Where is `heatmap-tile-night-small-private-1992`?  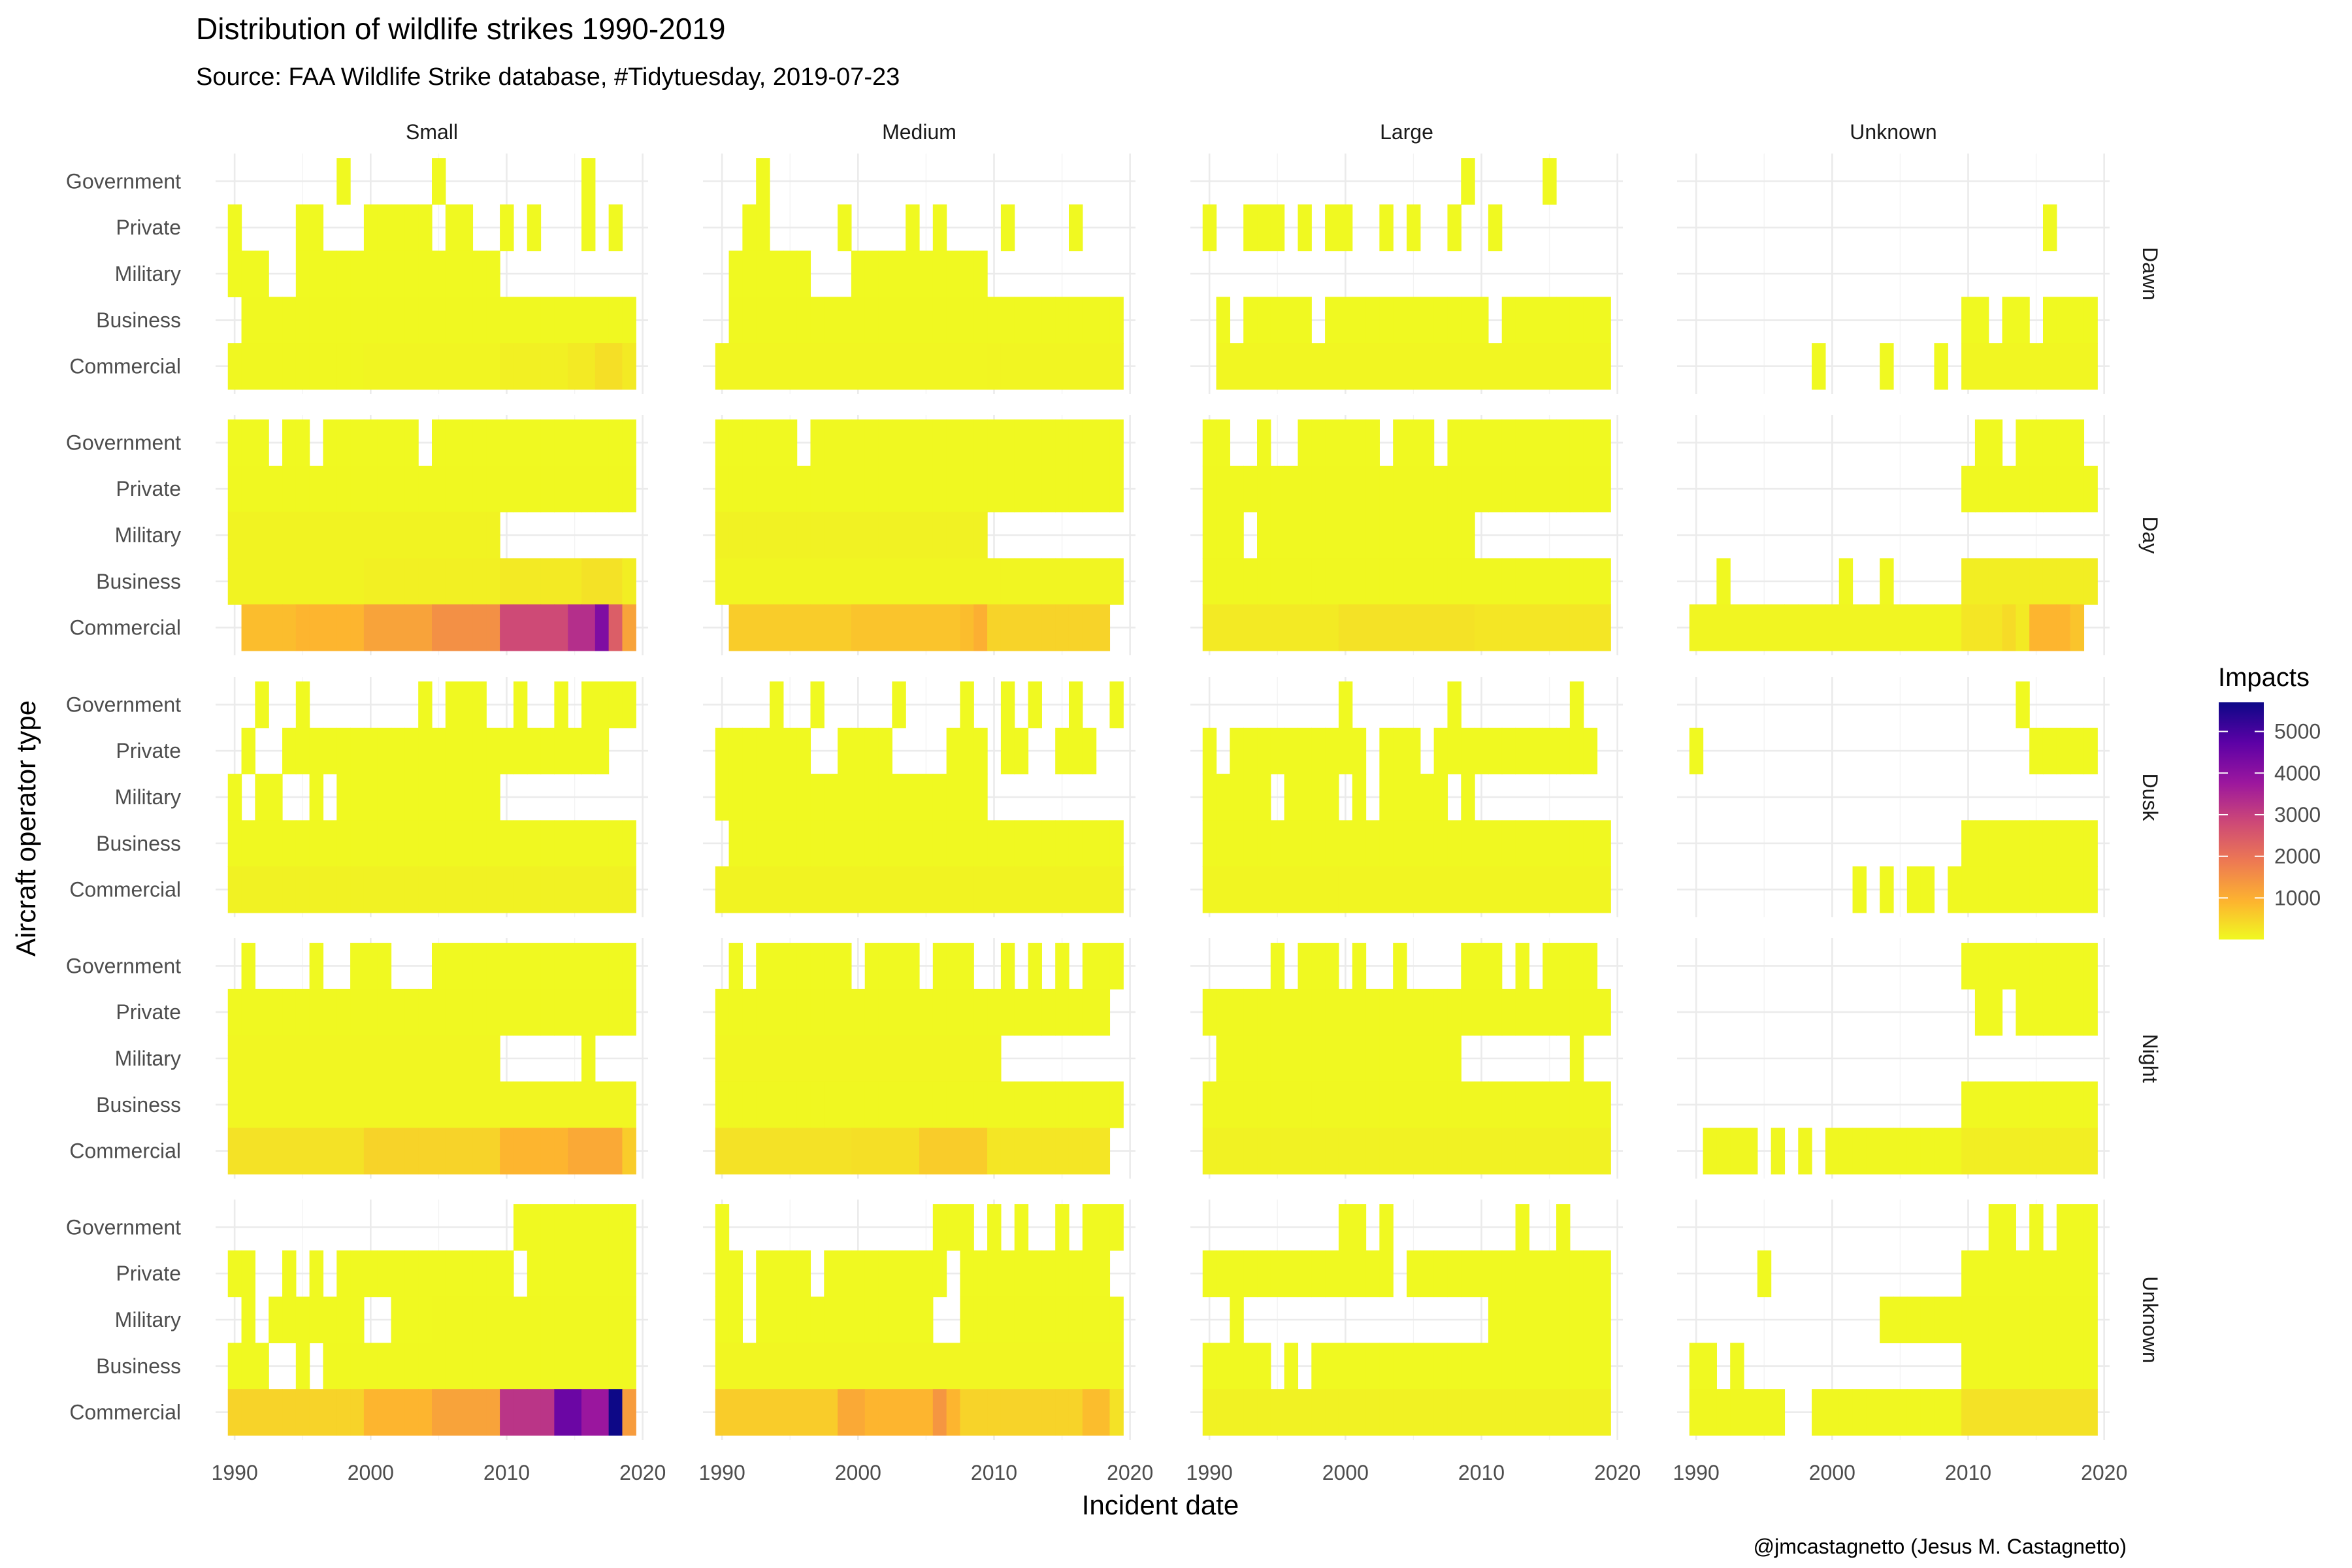
heatmap-tile-night-small-private-1992 is located at coordinates (262, 1012).